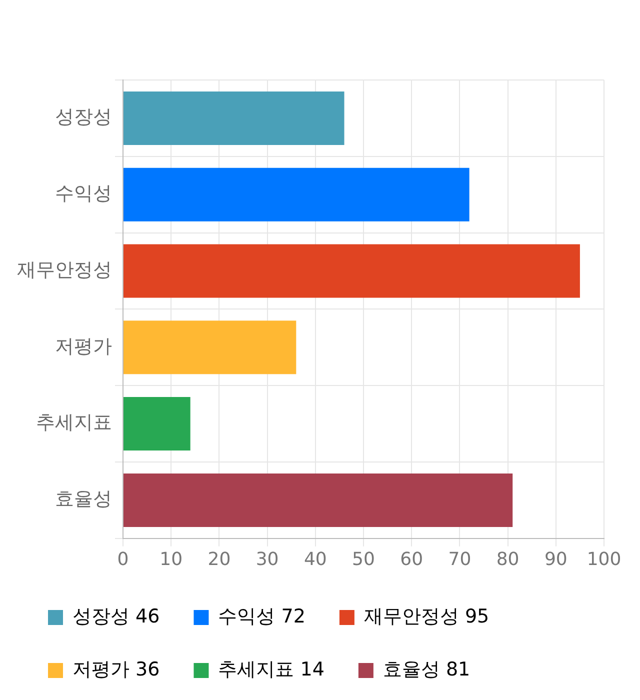 This screenshot has width=640, height=700. What do you see at coordinates (363, 559) in the screenshot?
I see `x-tick-label: 50` at bounding box center [363, 559].